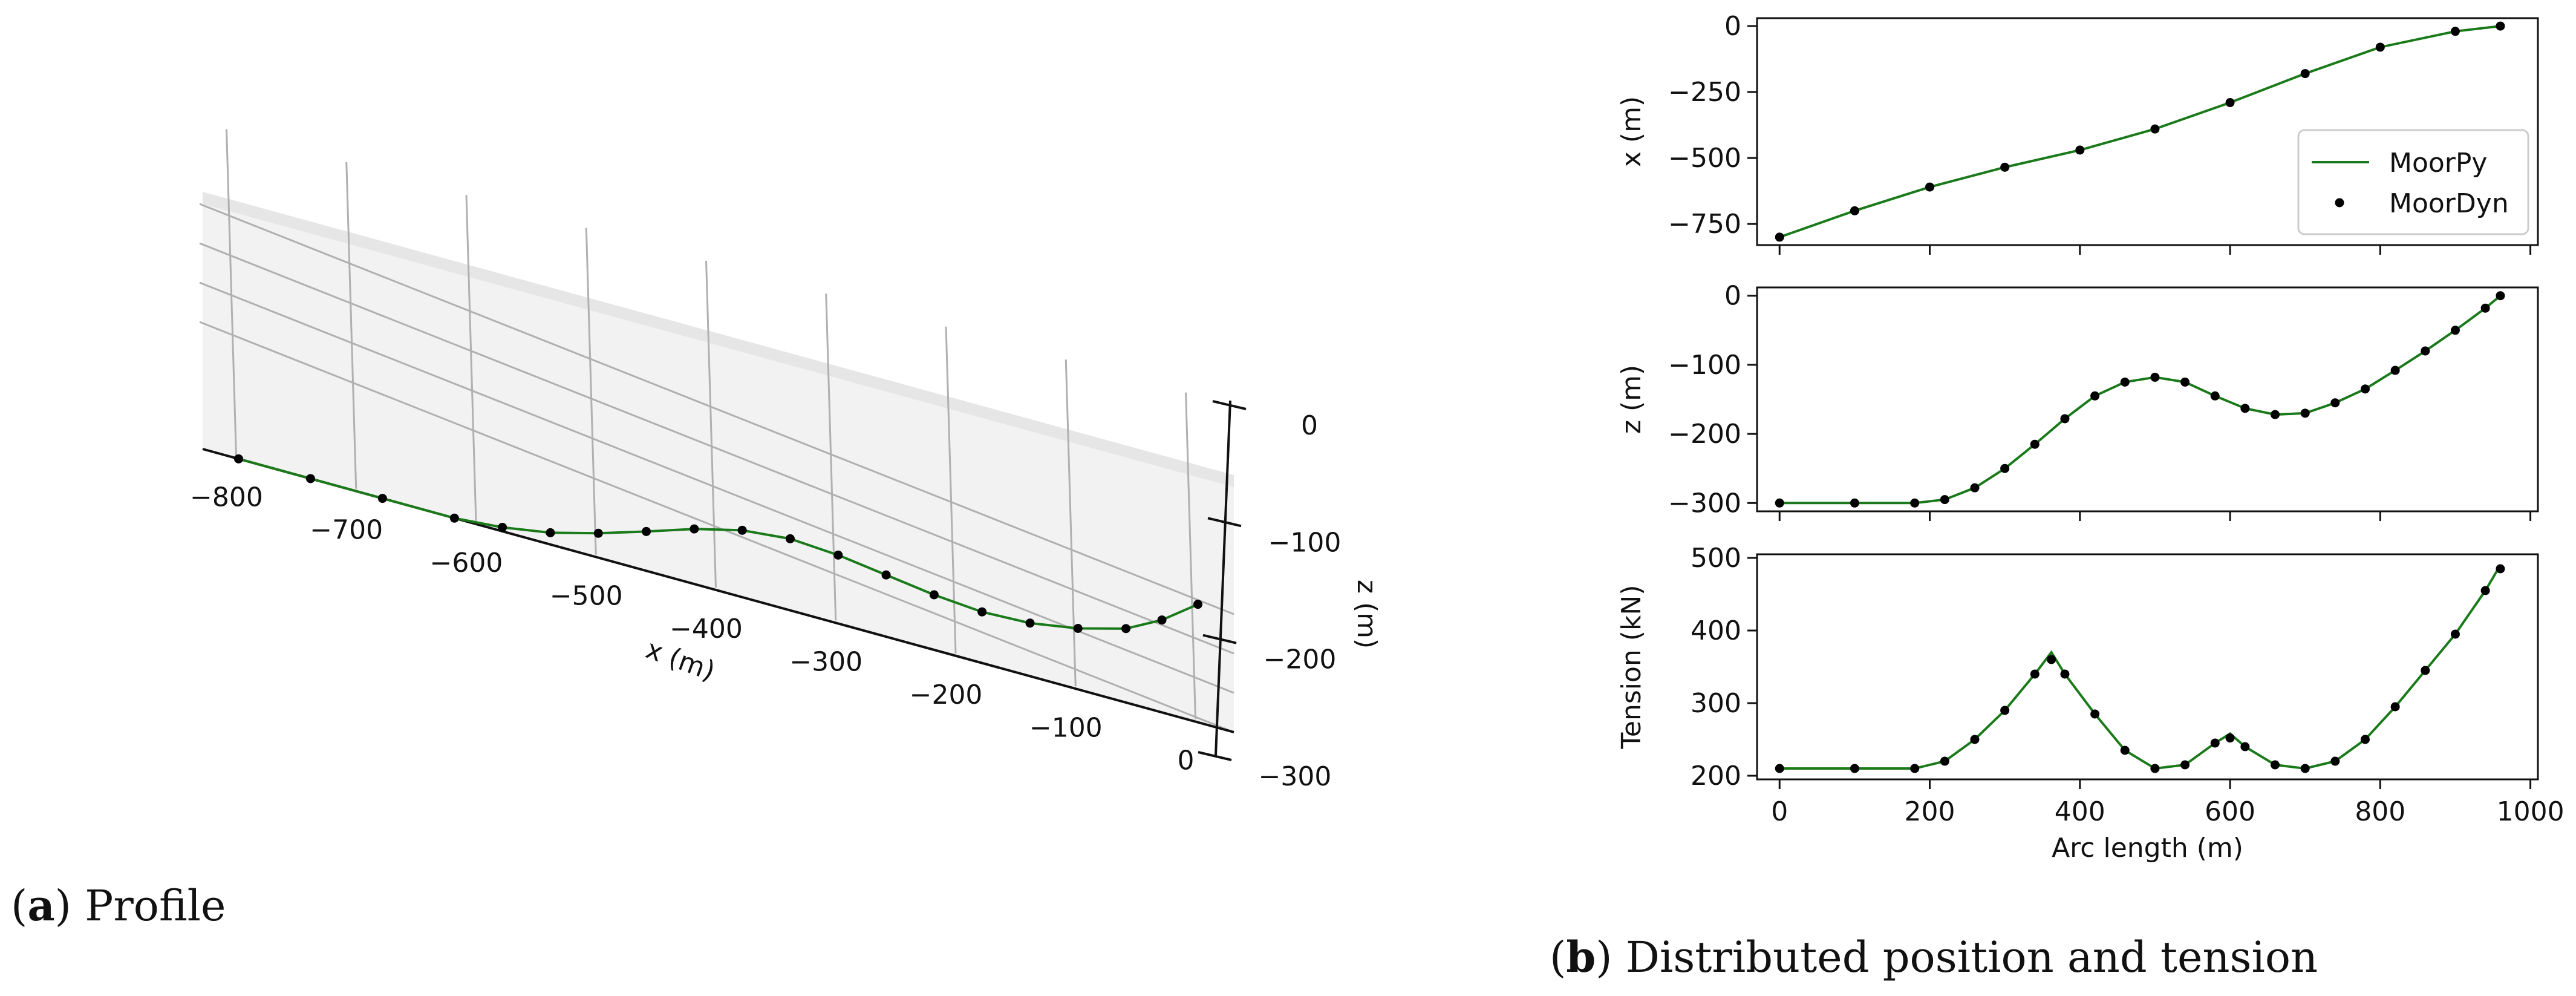 This screenshot has height=996, width=2576. What do you see at coordinates (1631, 131) in the screenshot?
I see `y-axis-label-1: x (m)` at bounding box center [1631, 131].